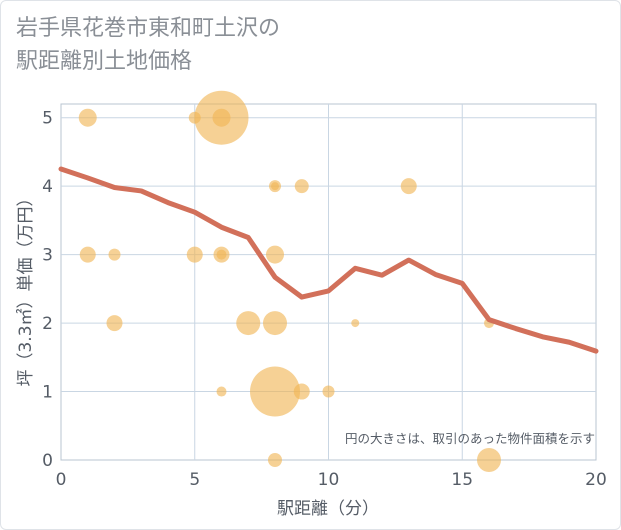 The width and height of the screenshot is (621, 530). Describe the element at coordinates (47, 119) in the screenshot. I see `y-tick-label: 5` at that location.